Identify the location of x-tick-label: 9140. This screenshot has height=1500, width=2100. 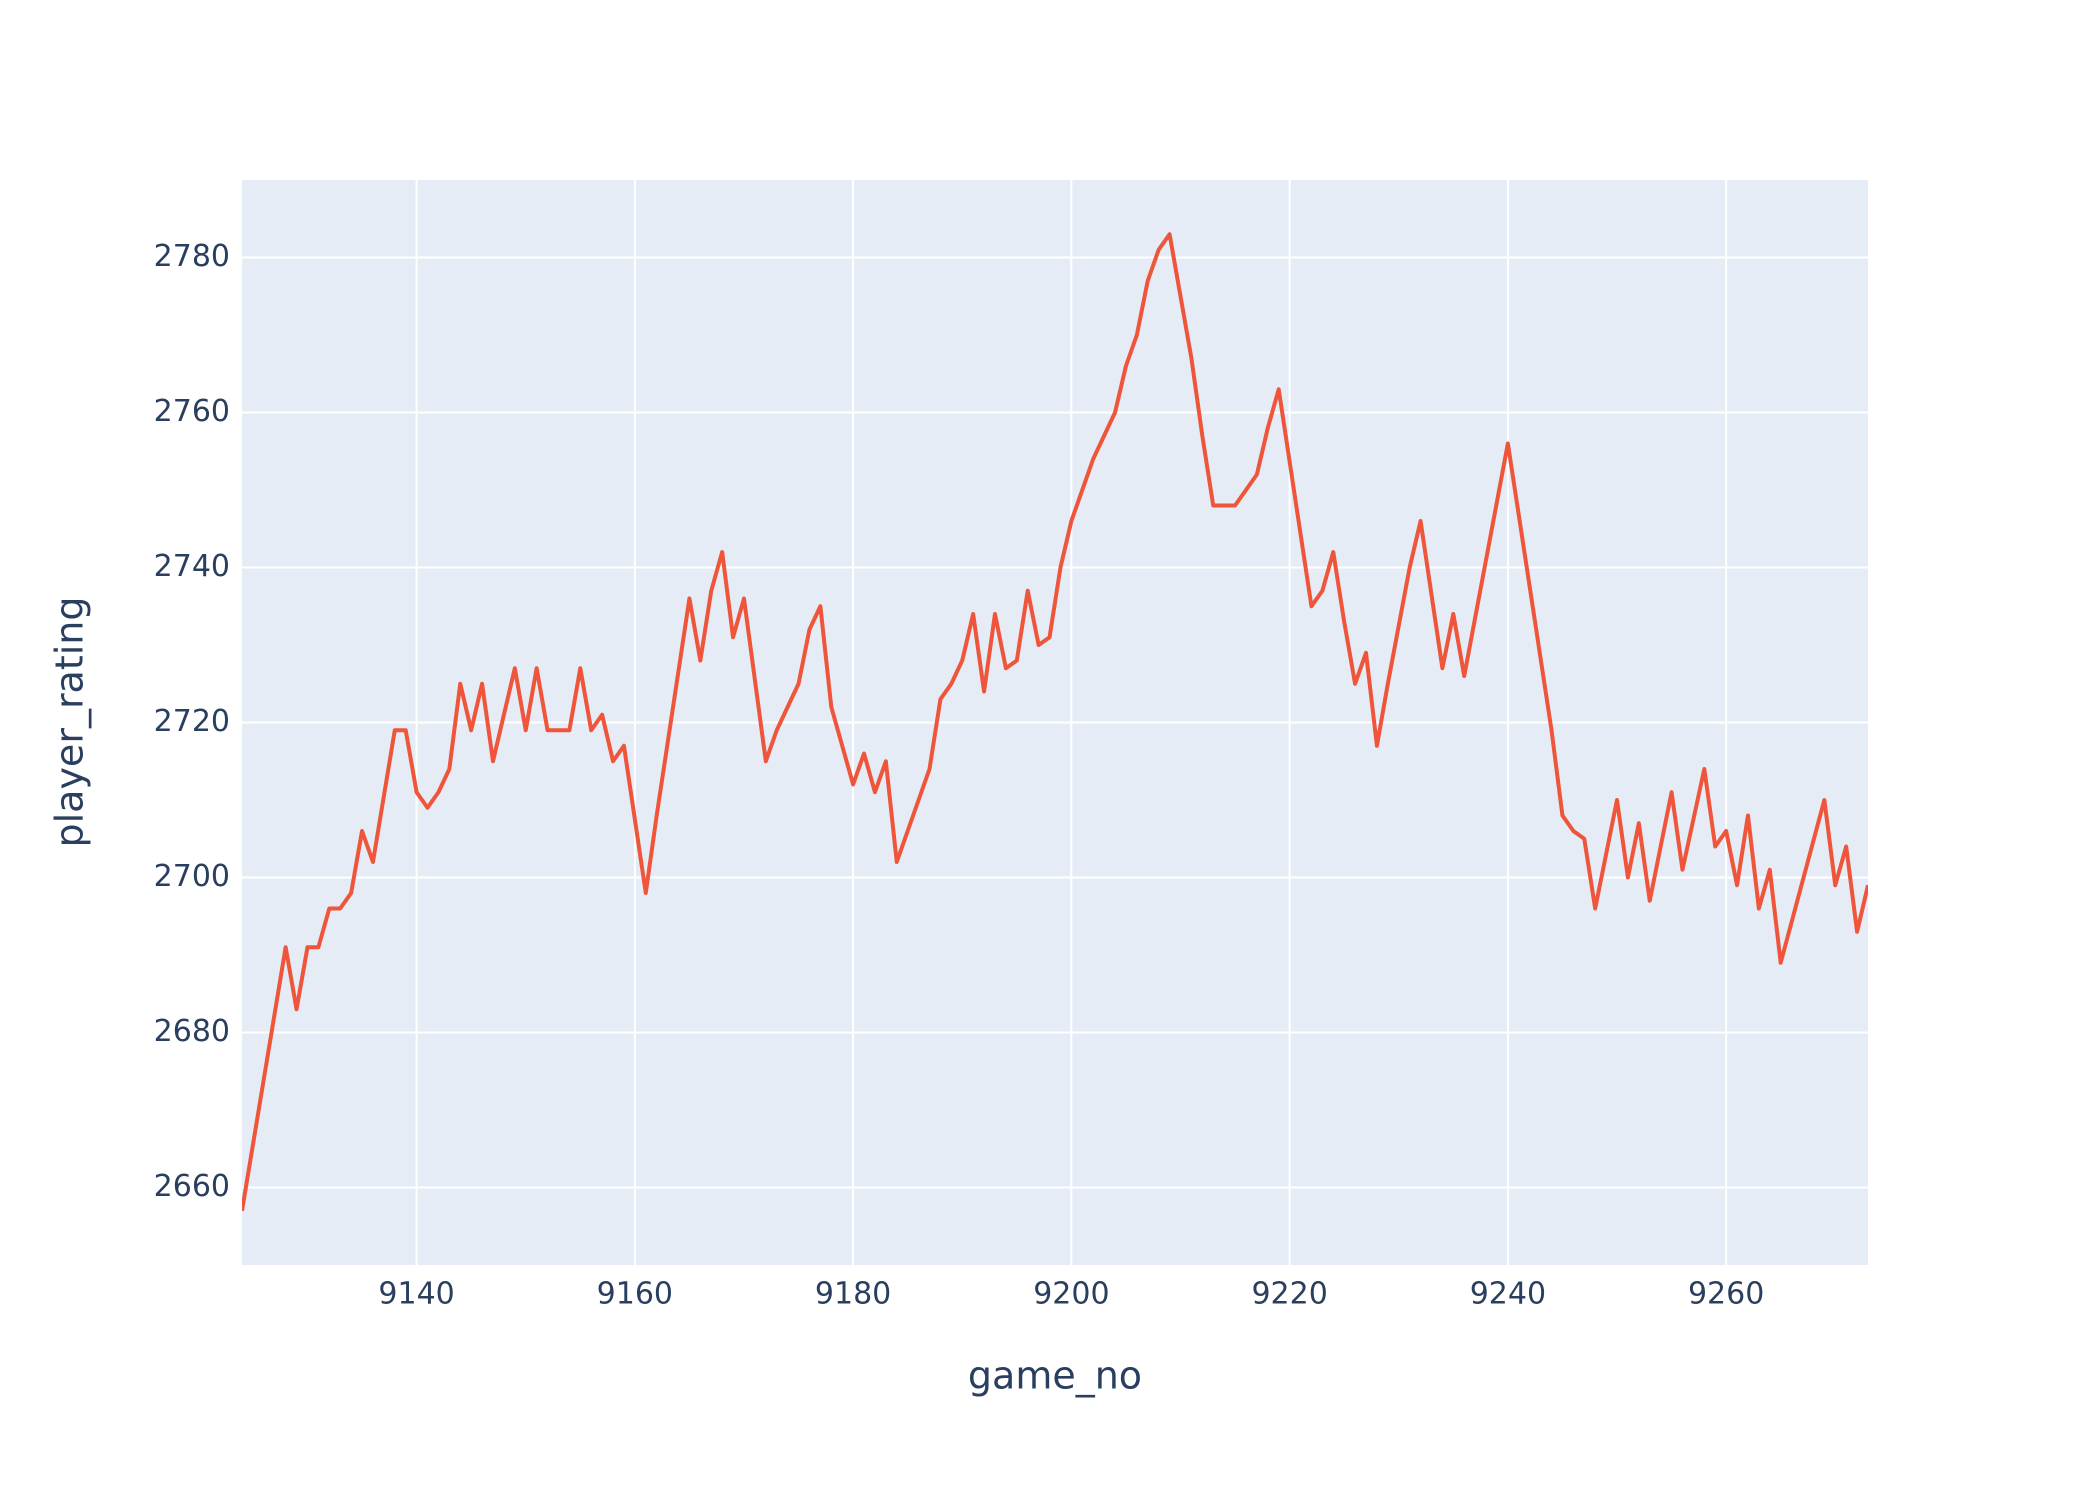
(416, 1294).